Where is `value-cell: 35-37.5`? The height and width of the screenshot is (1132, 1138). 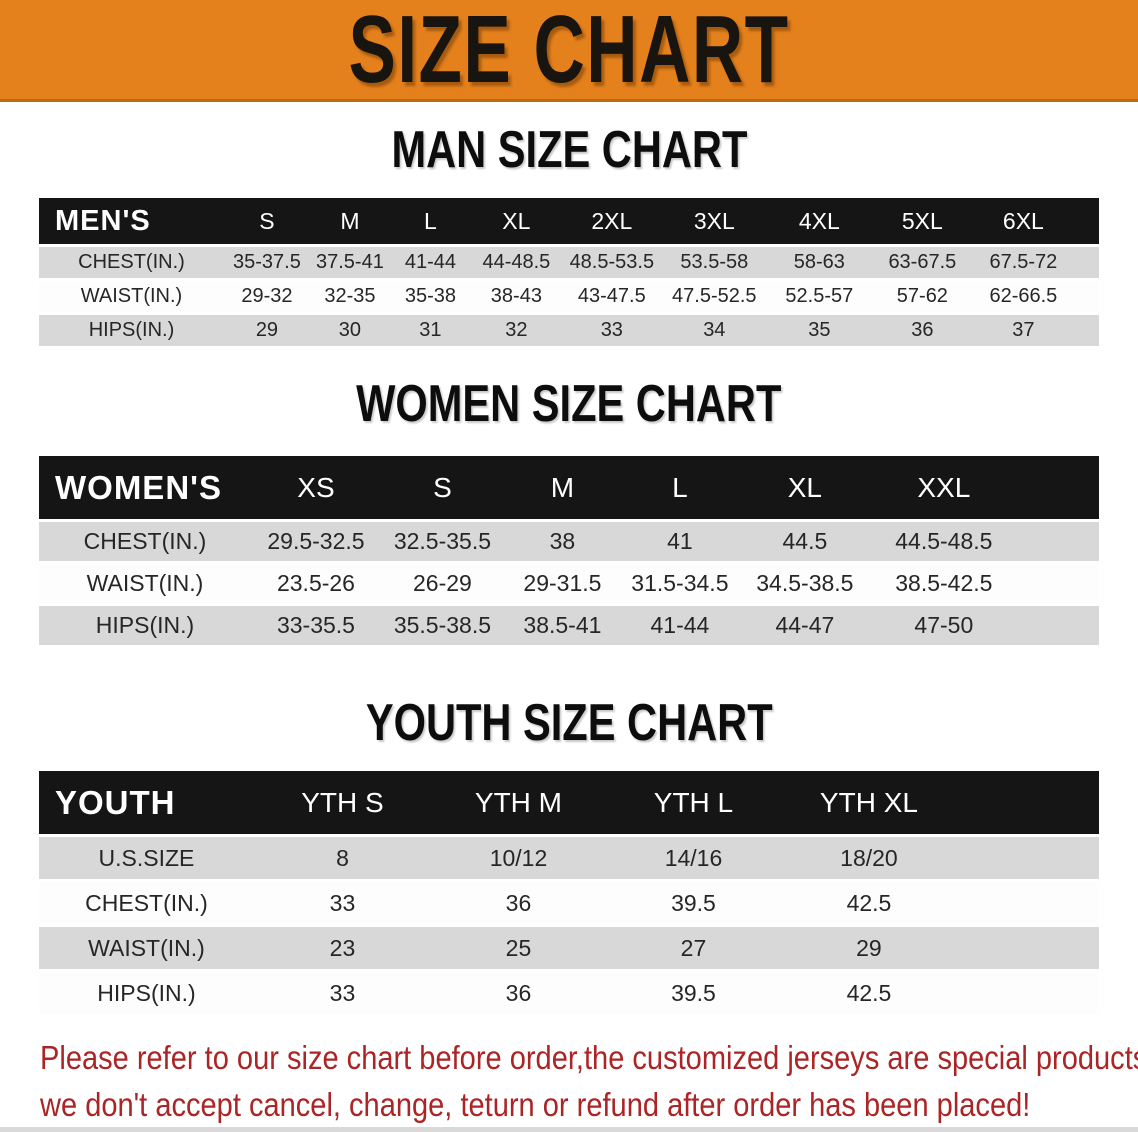 value-cell: 35-37.5 is located at coordinates (267, 262).